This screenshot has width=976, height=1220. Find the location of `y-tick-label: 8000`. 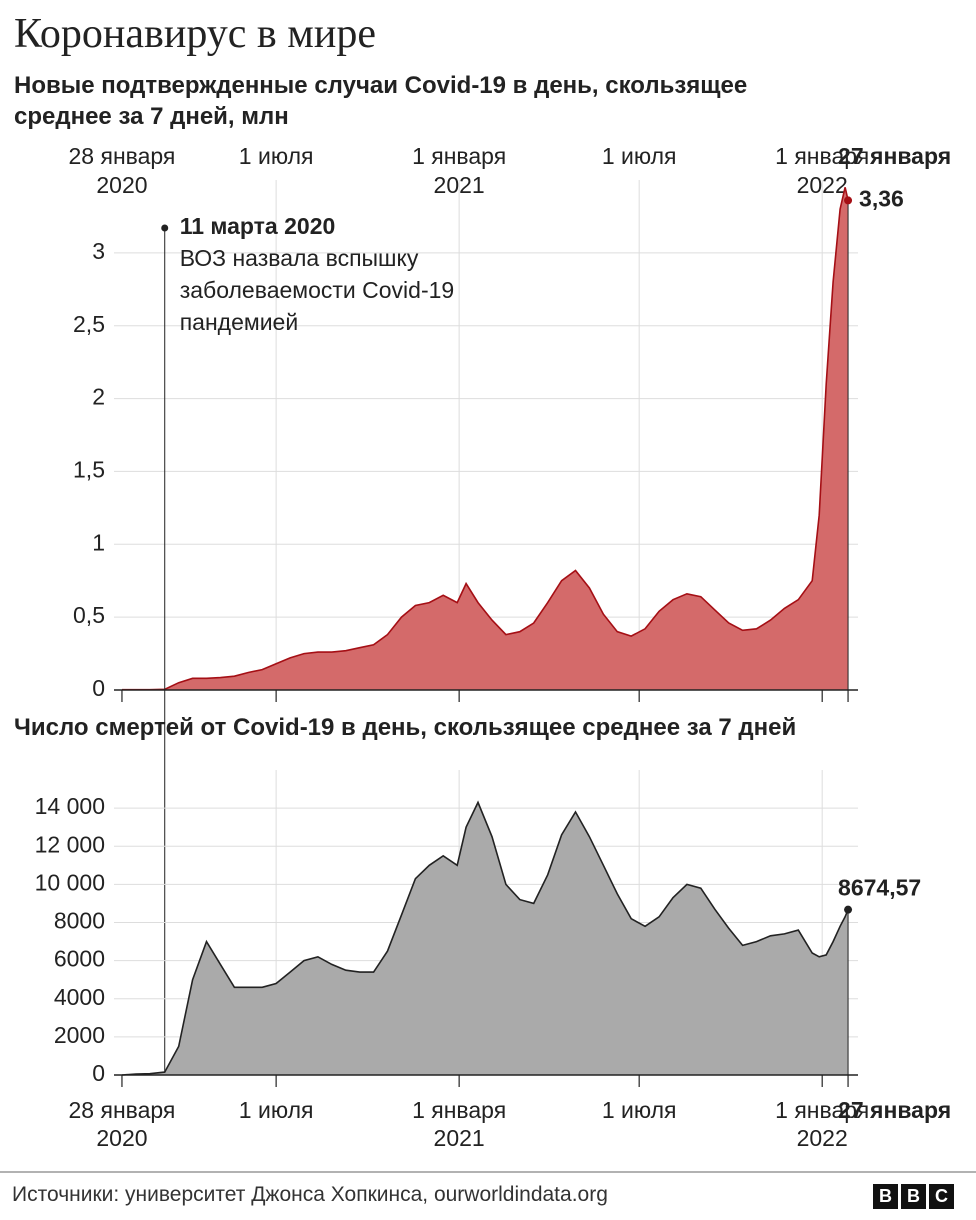

y-tick-label: 8000 is located at coordinates (79, 921).